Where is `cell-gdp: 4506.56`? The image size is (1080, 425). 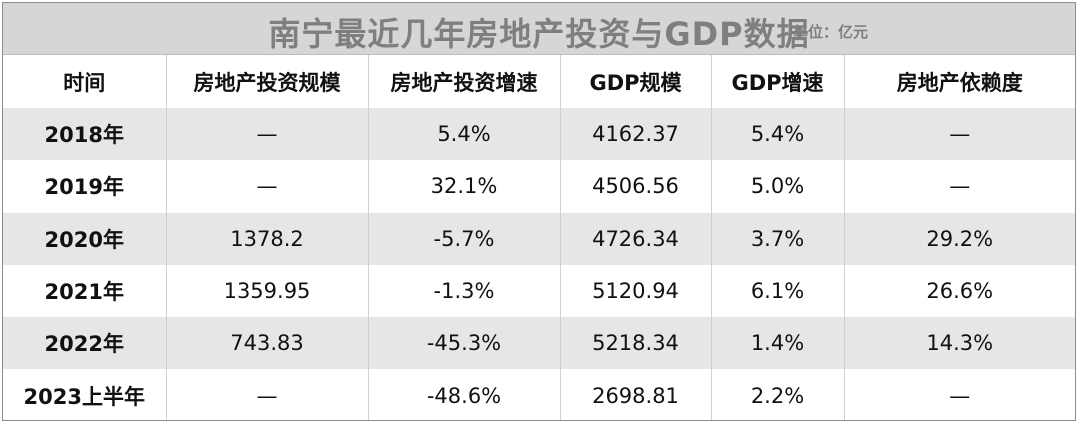 cell-gdp: 4506.56 is located at coordinates (636, 186).